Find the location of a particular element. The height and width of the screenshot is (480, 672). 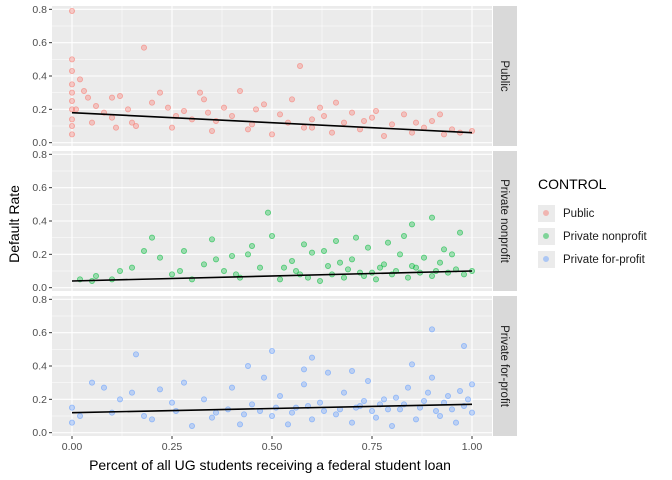

legend-label-private-nonprofit: Private nonprofit is located at coordinates (605, 236).